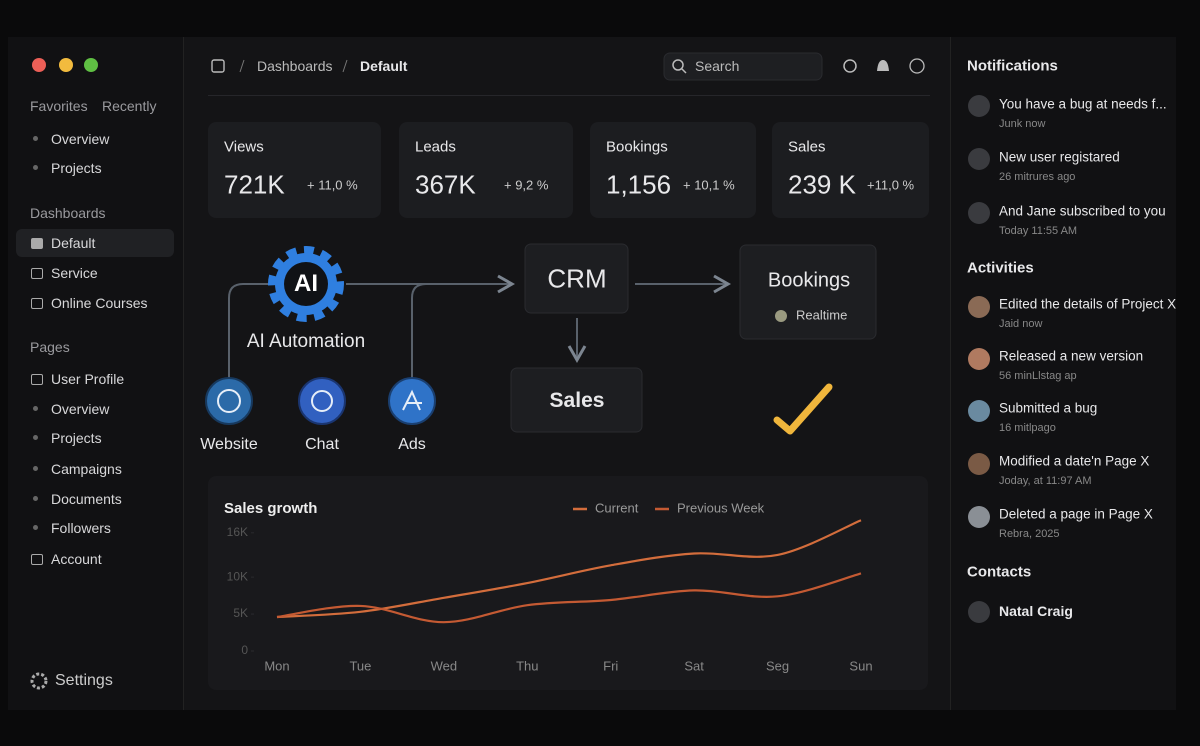 The image size is (1200, 746). Describe the element at coordinates (50, 347) in the screenshot. I see `section-title: Pages` at that location.